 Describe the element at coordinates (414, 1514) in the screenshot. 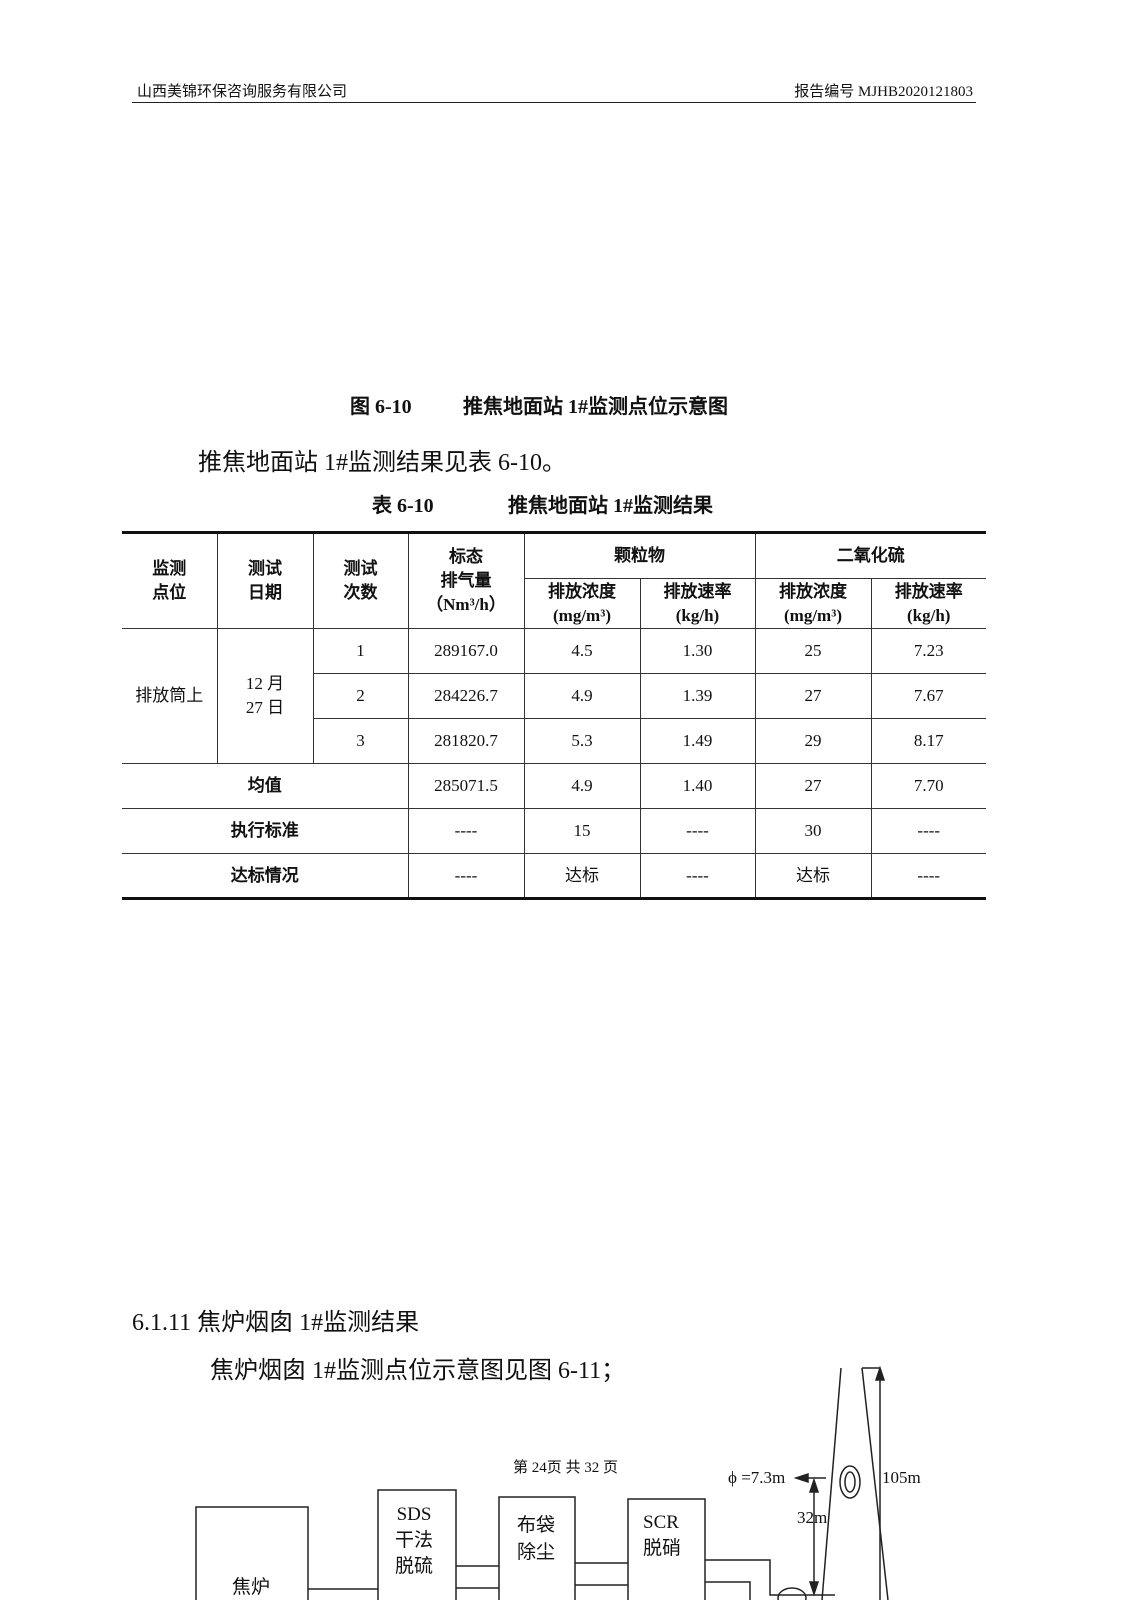

I see `label-line: SDS` at that location.